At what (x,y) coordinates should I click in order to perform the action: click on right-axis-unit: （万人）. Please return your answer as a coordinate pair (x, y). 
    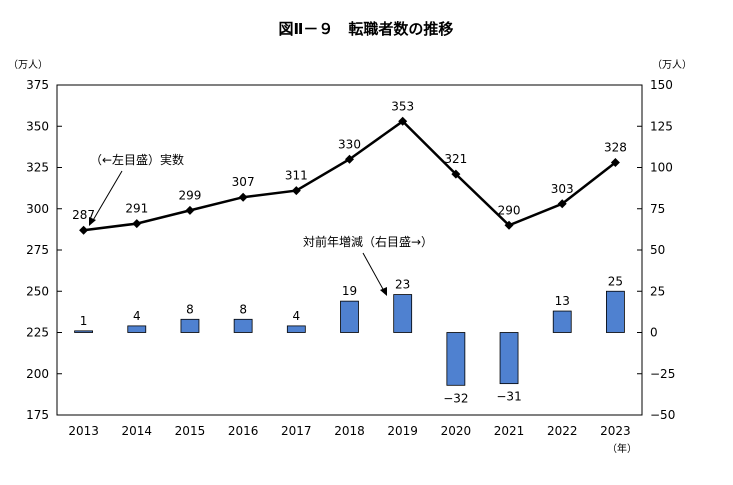
    Looking at the image, I should click on (672, 65).